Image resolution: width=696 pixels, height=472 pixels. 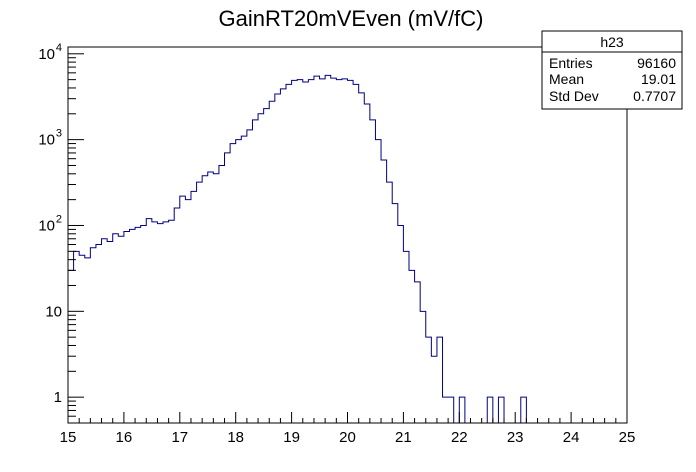 I want to click on chart-title: GainRT20mVEven (mV/fC), so click(x=351, y=18).